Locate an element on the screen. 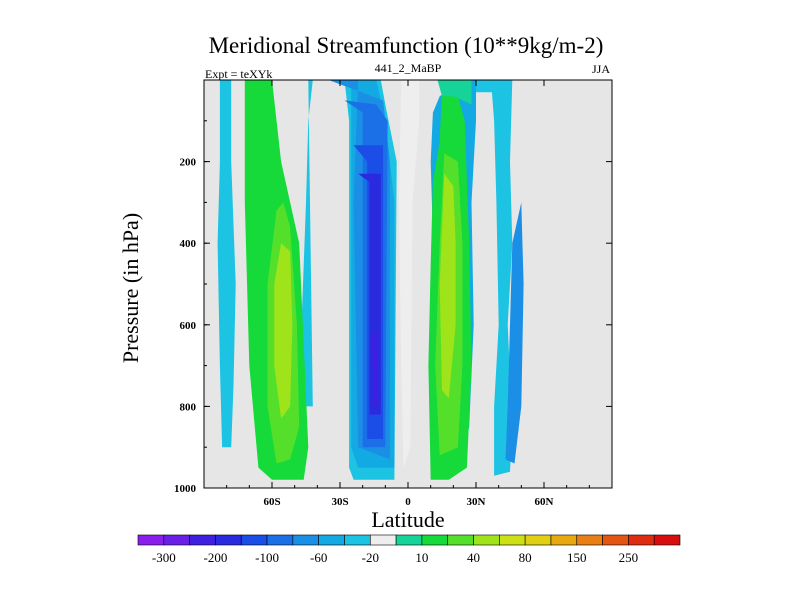  colorbar-label: -300 is located at coordinates (164, 557).